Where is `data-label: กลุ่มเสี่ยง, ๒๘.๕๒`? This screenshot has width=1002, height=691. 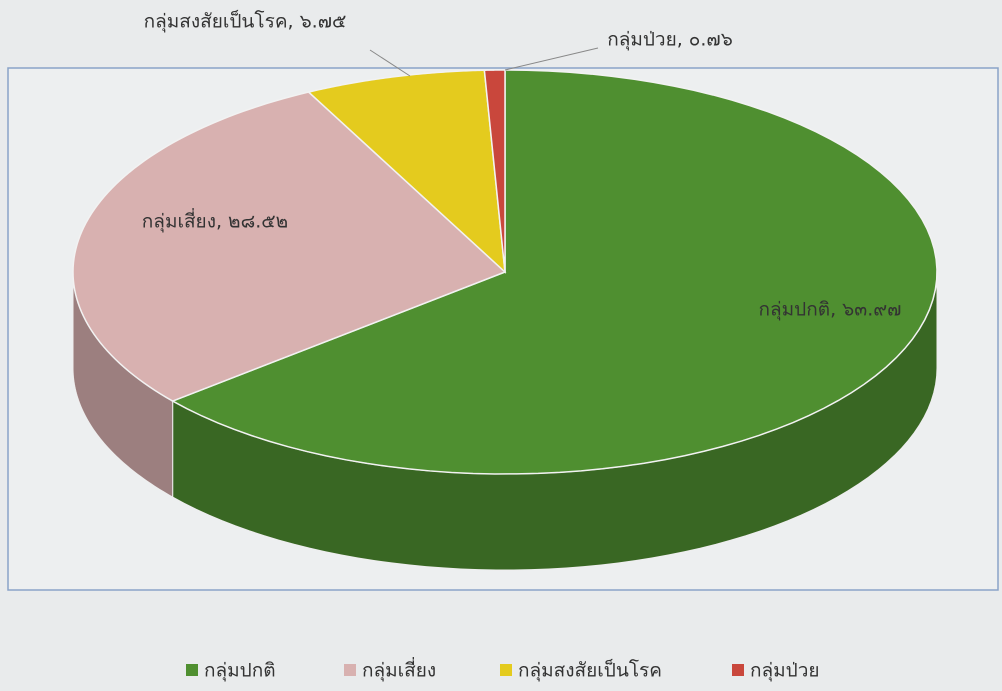 data-label: กลุ่มเสี่ยง, ๒๘.๕๒ is located at coordinates (215, 221).